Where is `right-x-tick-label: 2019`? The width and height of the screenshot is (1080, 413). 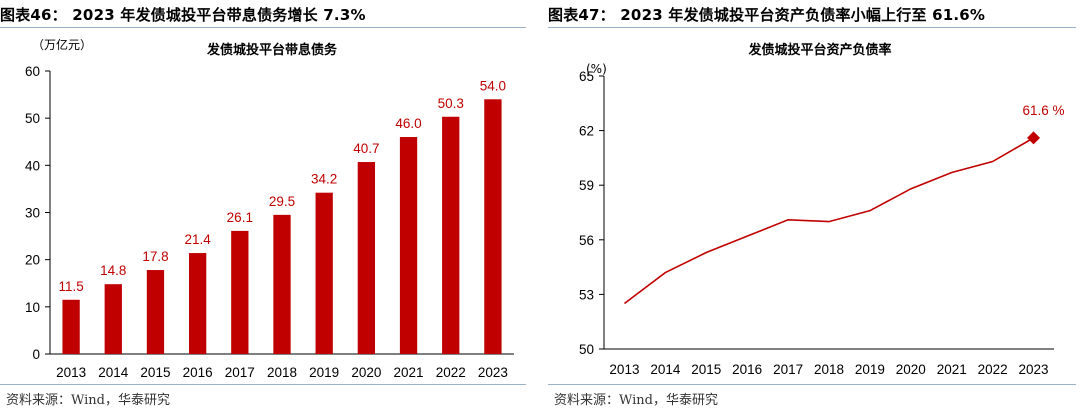
right-x-tick-label: 2019 is located at coordinates (870, 369).